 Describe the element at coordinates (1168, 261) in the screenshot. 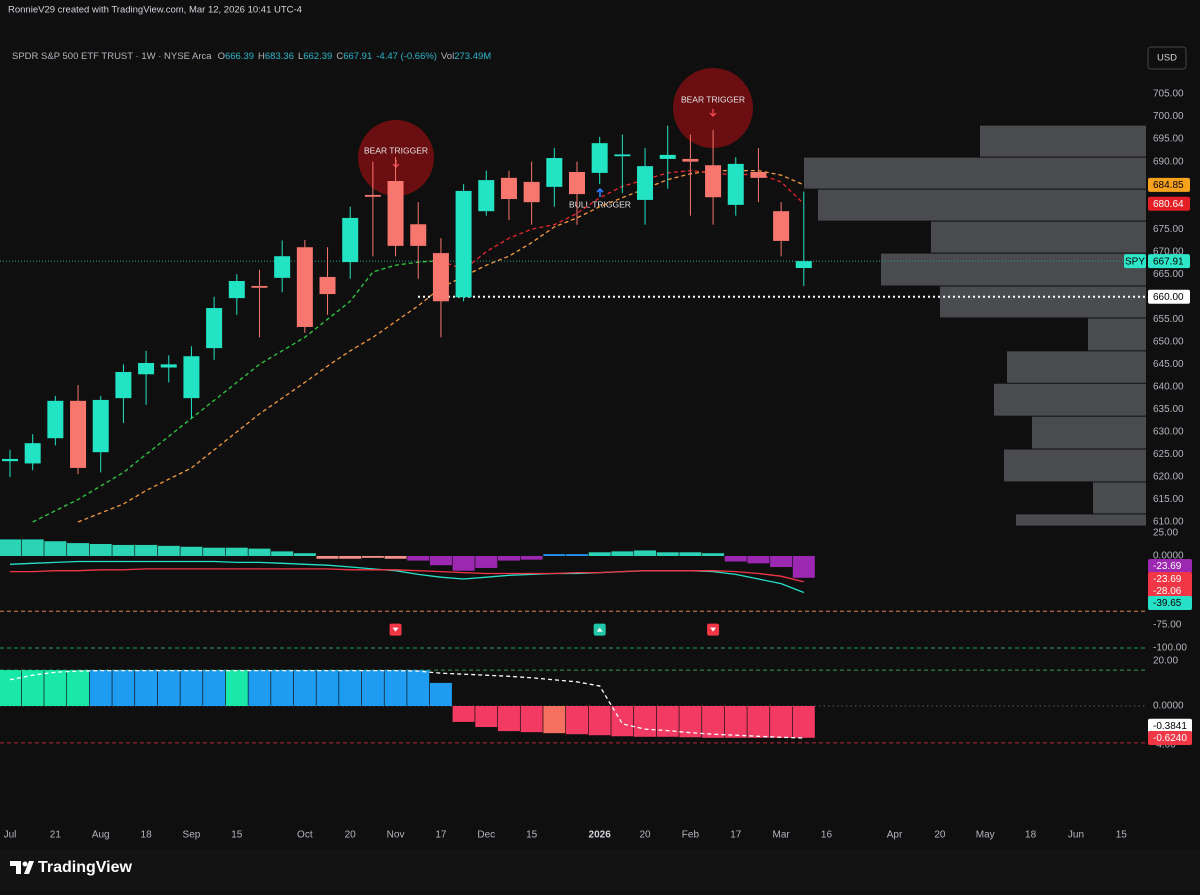

I see `axis-value-text: 667.91` at that location.